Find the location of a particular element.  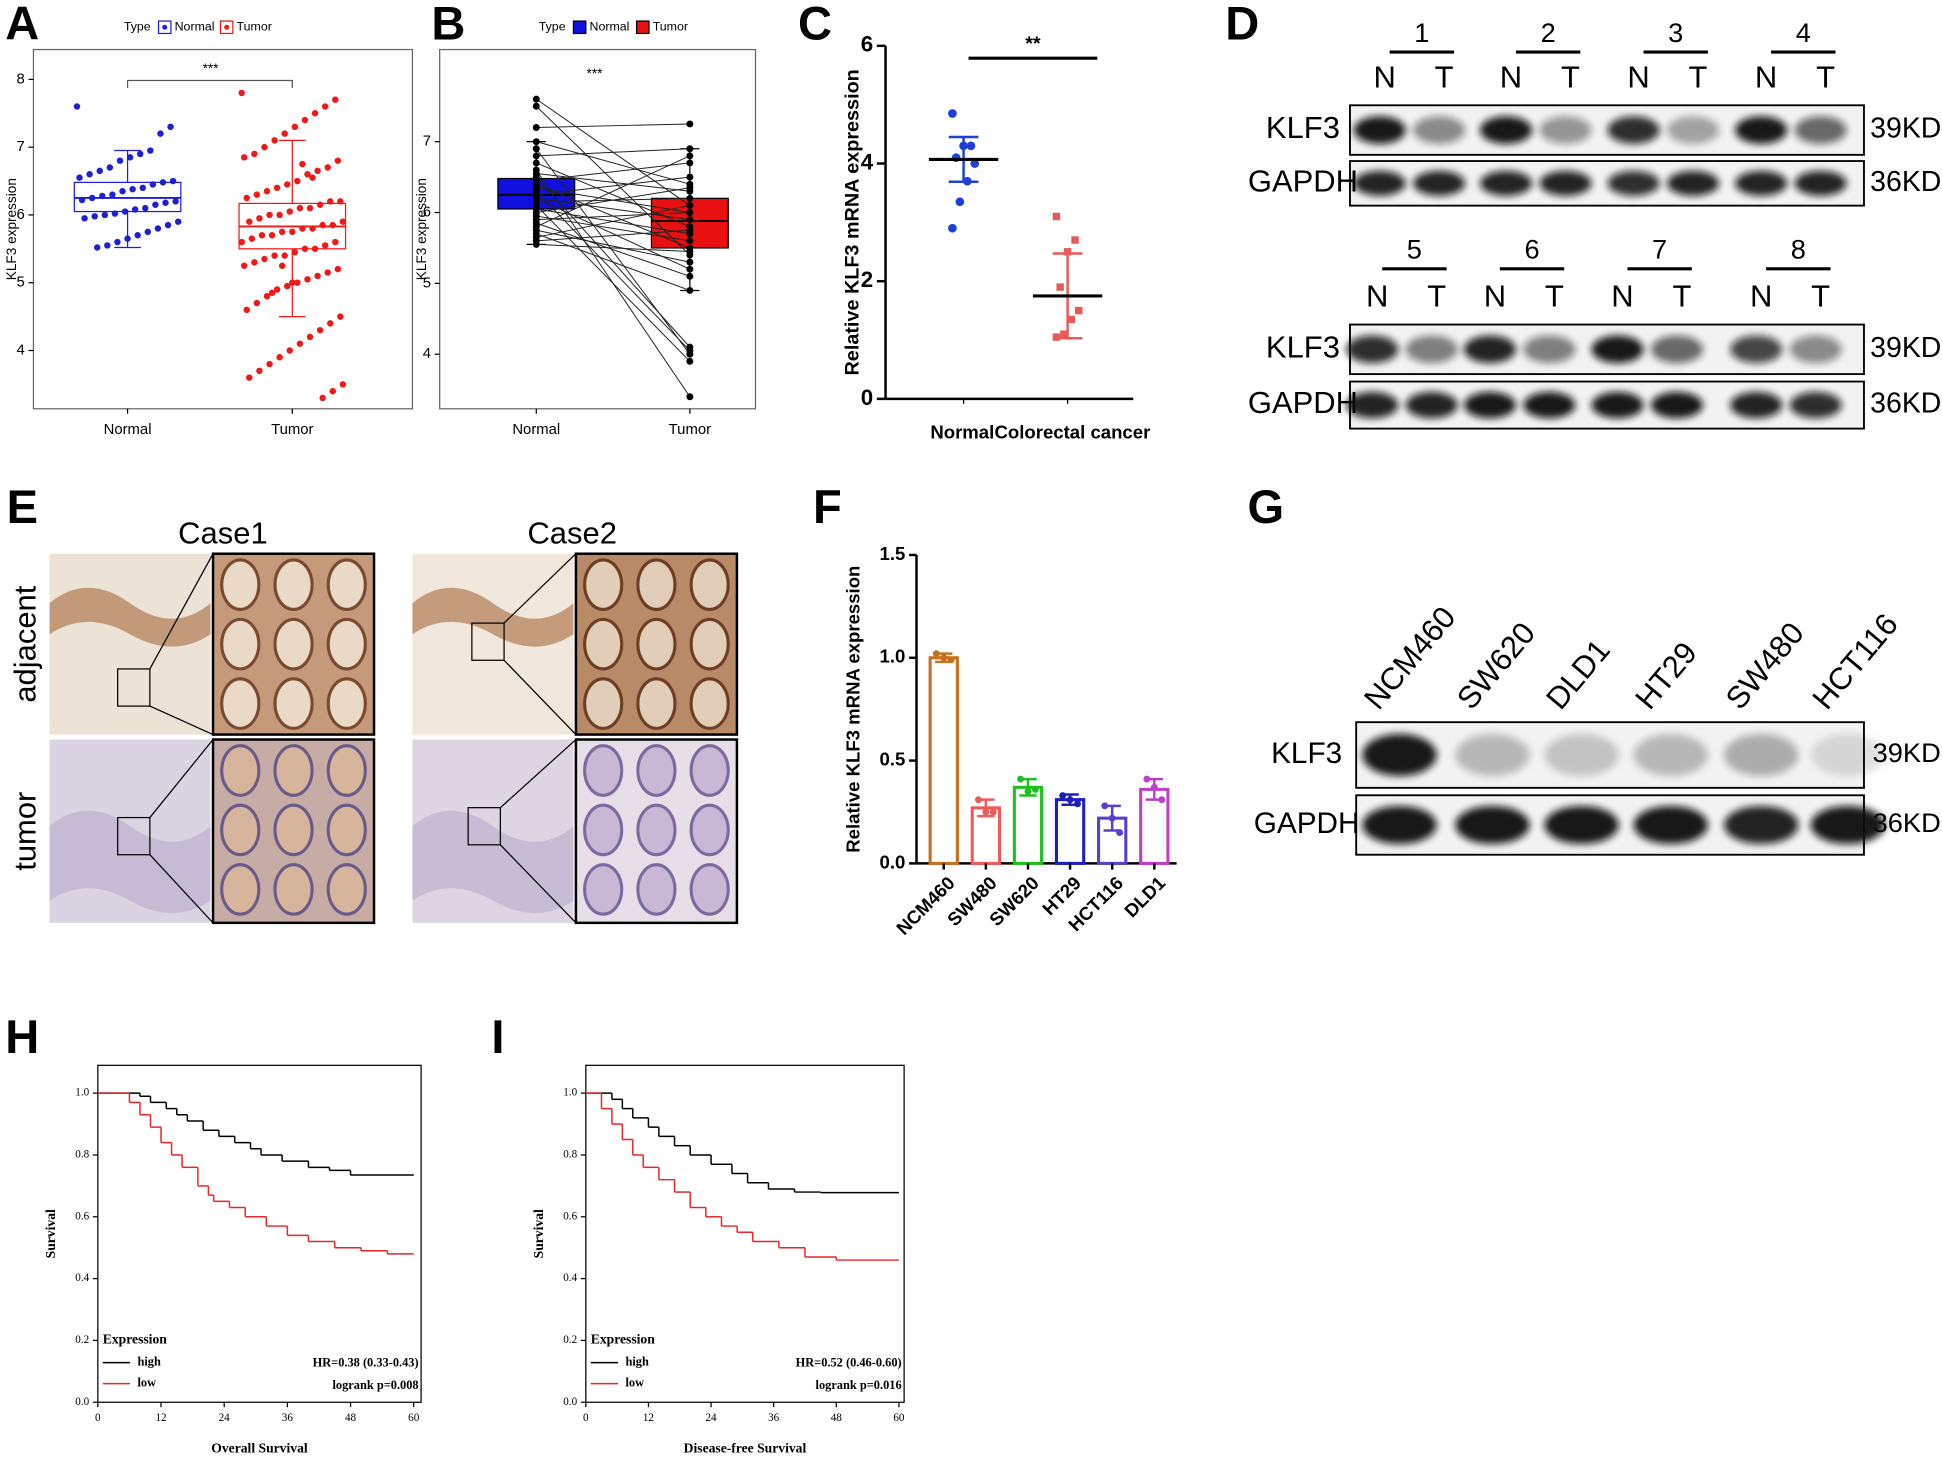

tissue-band is located at coordinates (493, 861).